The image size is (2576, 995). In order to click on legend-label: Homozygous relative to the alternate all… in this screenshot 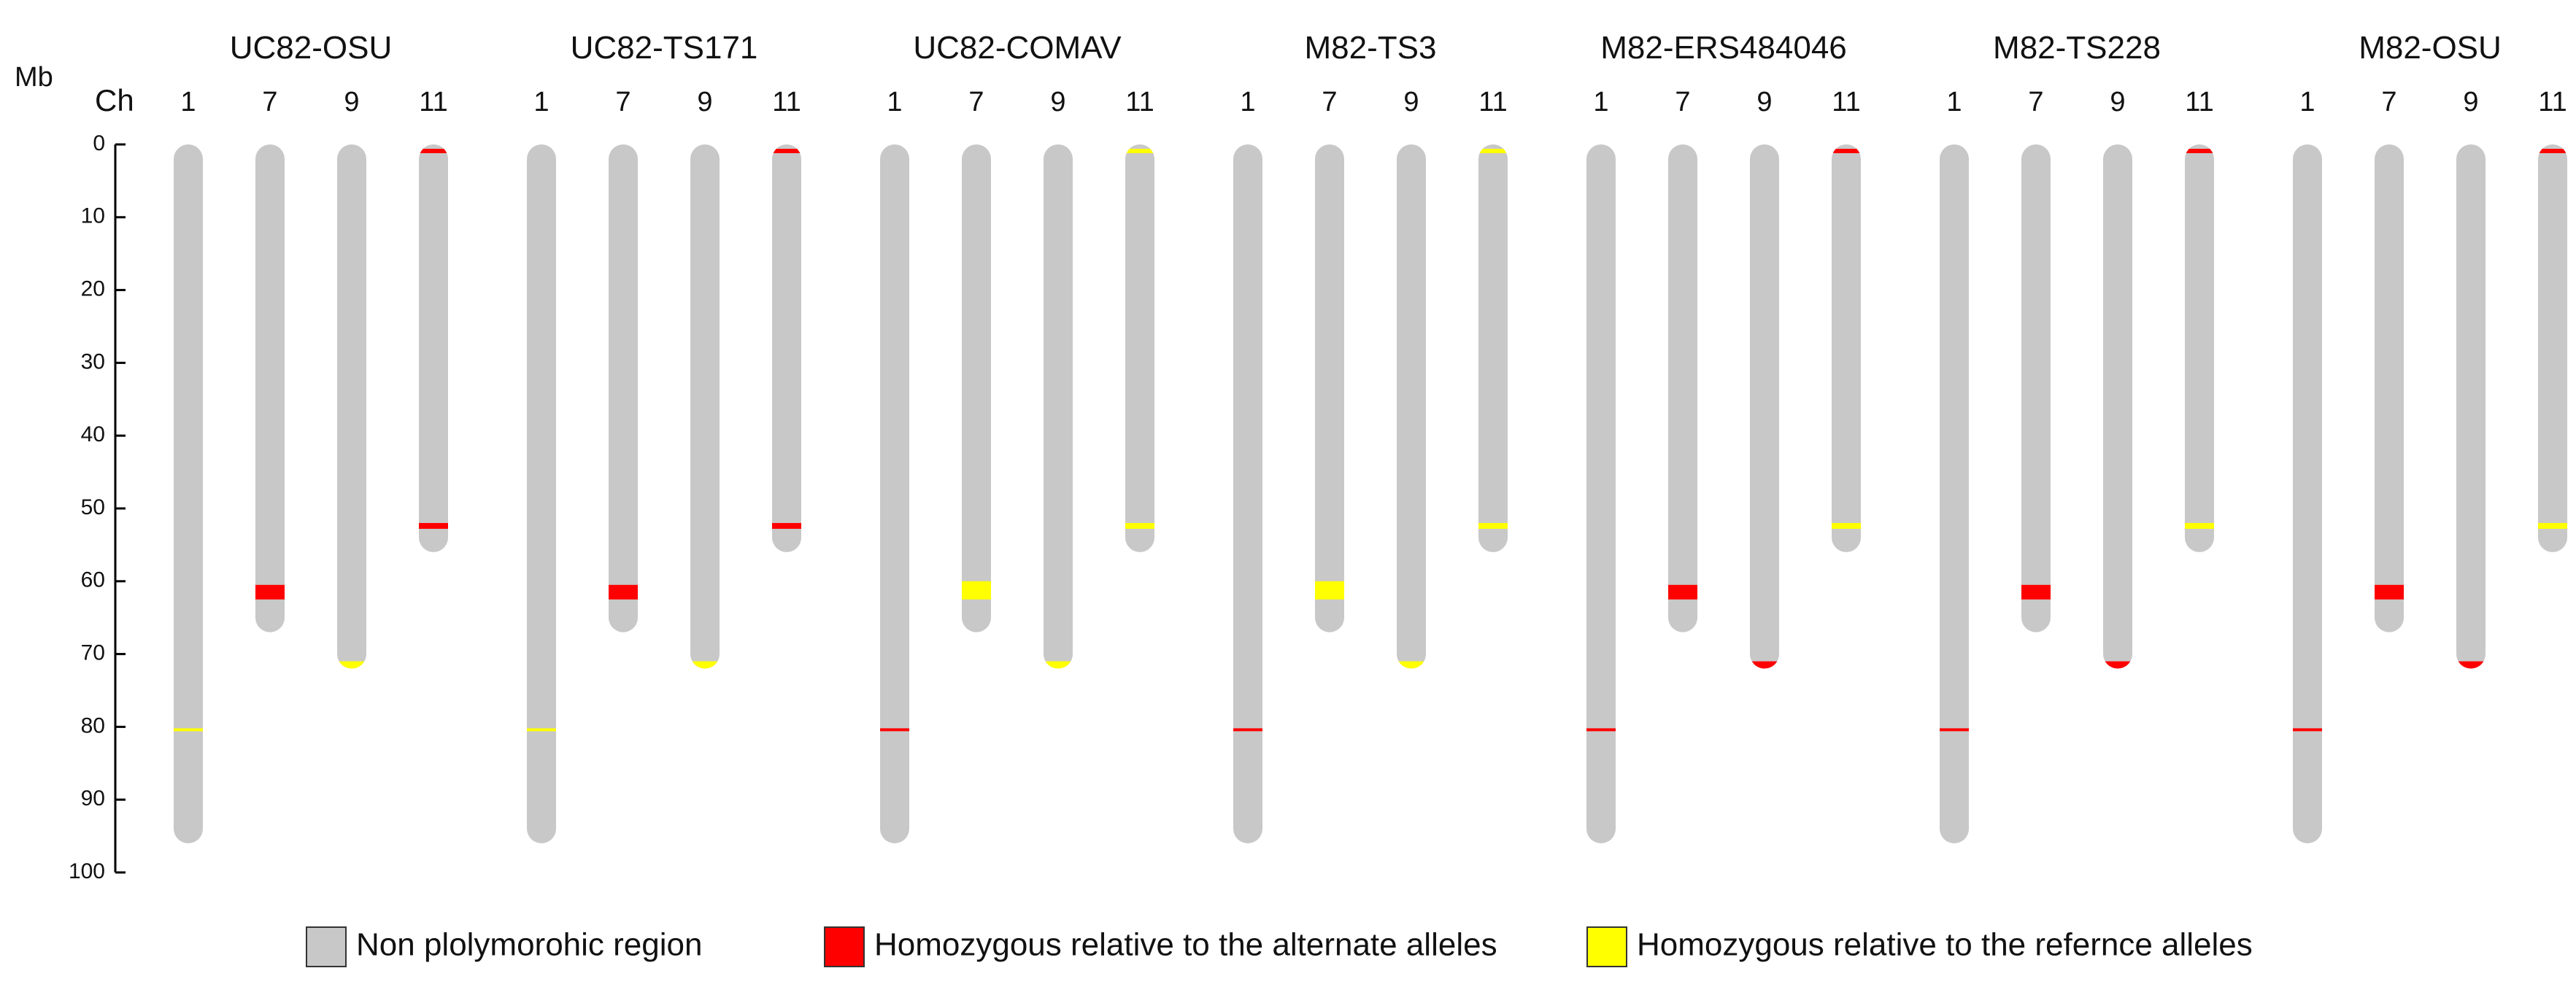, I will do `click(1185, 945)`.